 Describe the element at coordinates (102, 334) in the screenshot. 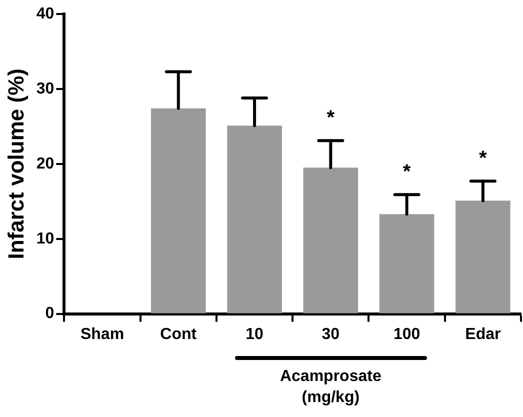

I see `x-tick-label: Sham` at that location.